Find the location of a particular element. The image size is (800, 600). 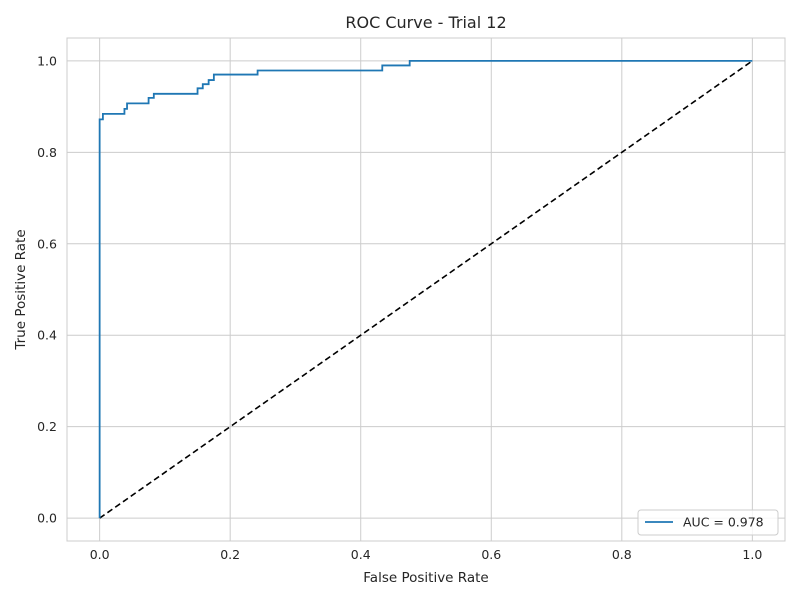

x-axis-ticks: 0.0 0.2 0.4 0.6 0.8 1.0 is located at coordinates (426, 554).